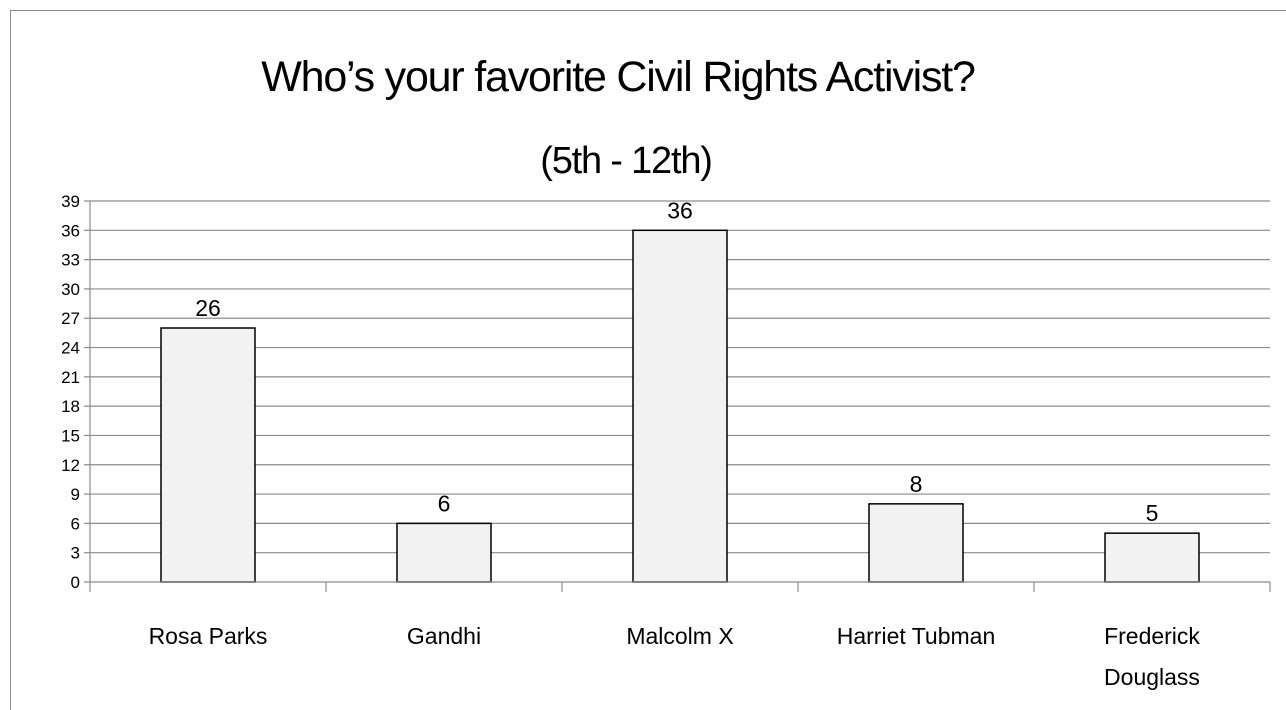  What do you see at coordinates (1152, 636) in the screenshot?
I see `category-label: Frederick` at bounding box center [1152, 636].